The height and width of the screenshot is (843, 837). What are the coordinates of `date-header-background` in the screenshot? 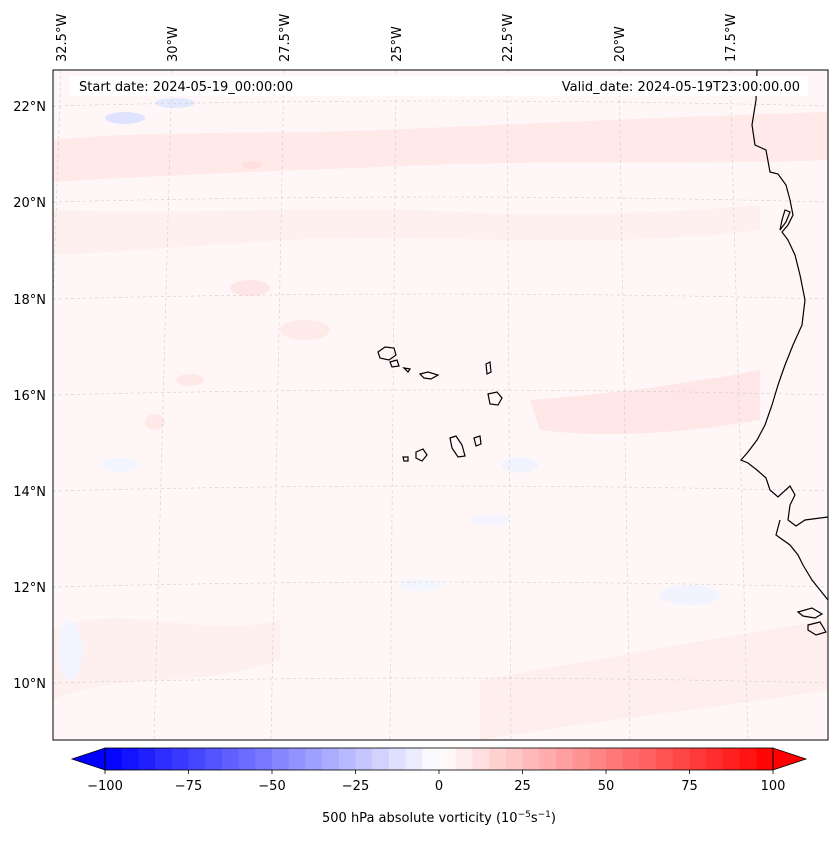 It's located at (439, 86).